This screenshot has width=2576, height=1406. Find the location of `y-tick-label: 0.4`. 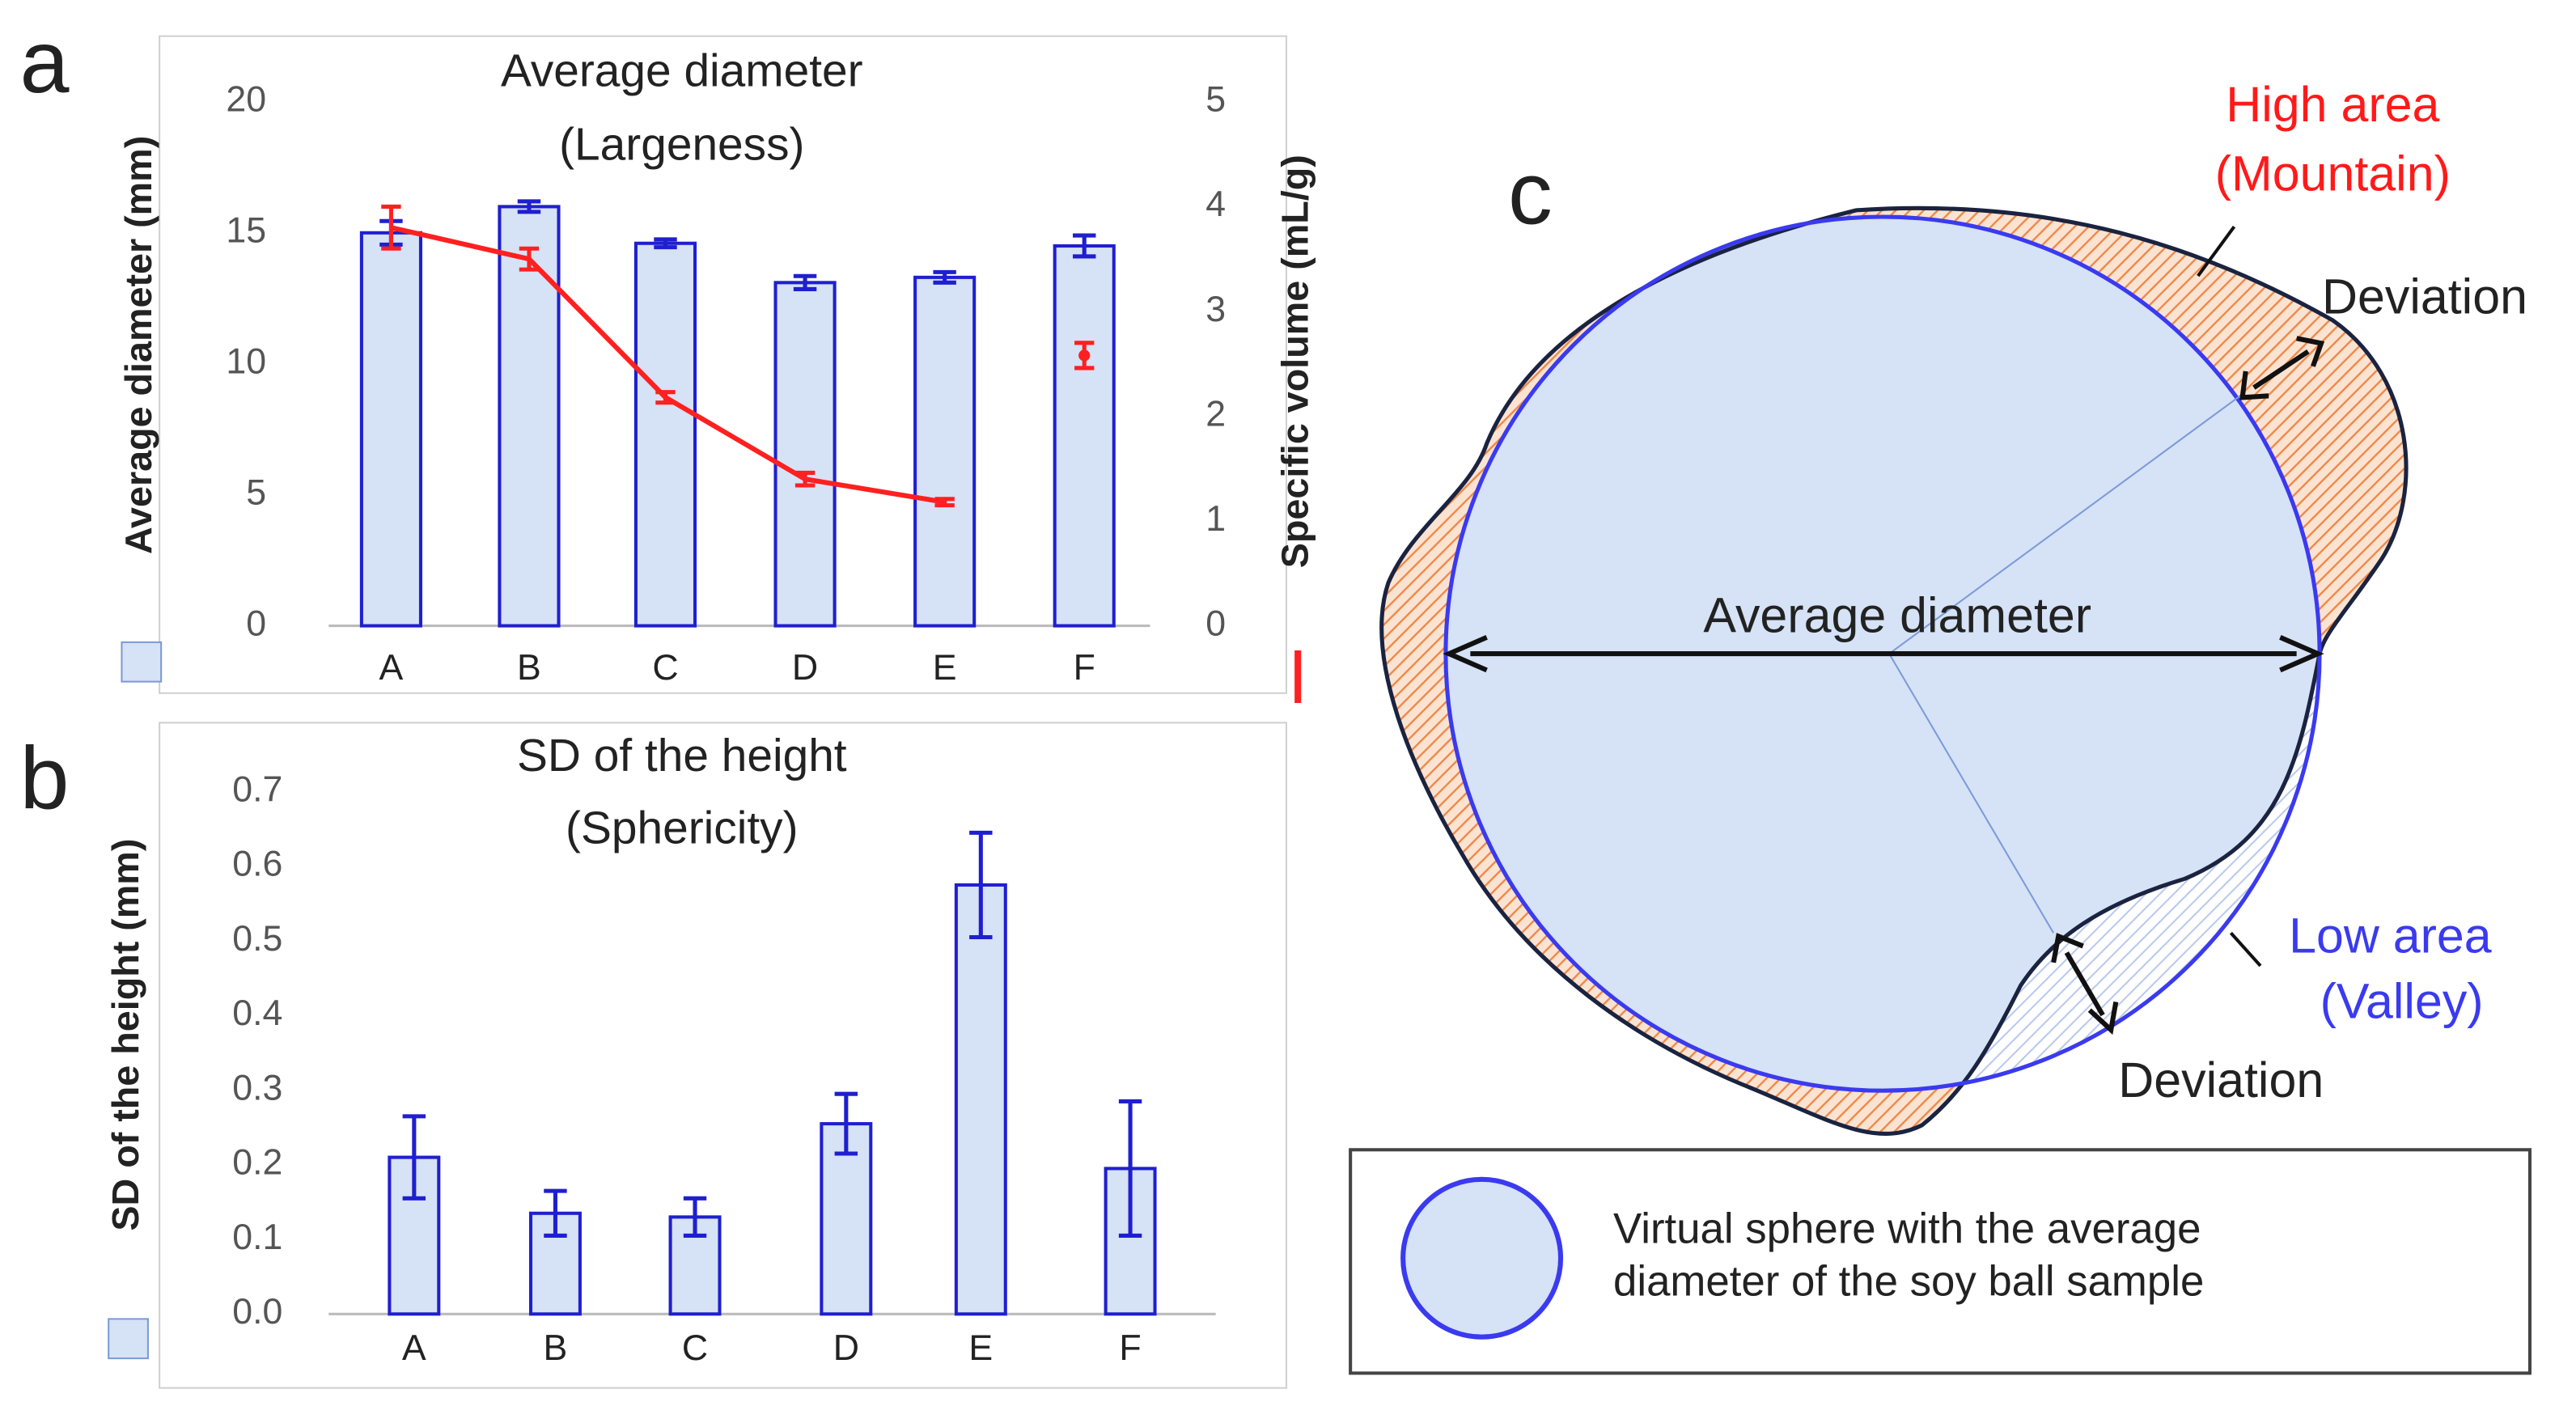

y-tick-label: 0.4 is located at coordinates (257, 1013).